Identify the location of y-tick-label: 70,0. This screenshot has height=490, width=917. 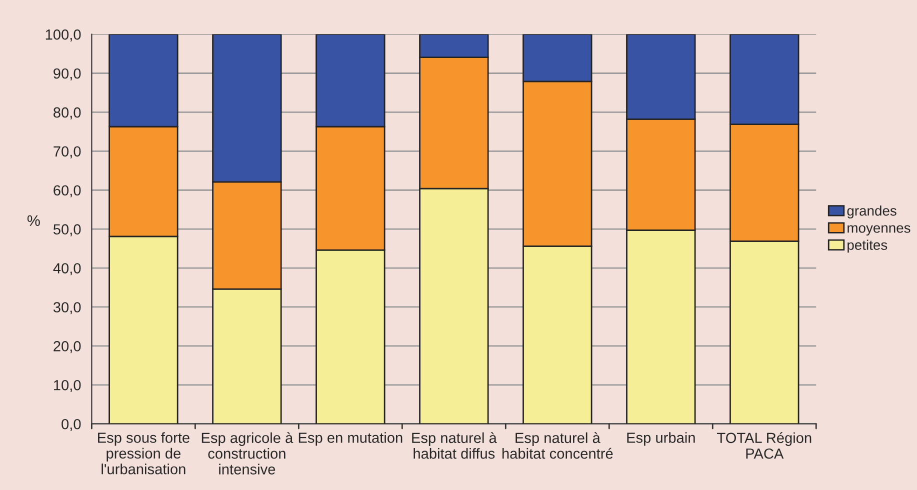
(67, 152).